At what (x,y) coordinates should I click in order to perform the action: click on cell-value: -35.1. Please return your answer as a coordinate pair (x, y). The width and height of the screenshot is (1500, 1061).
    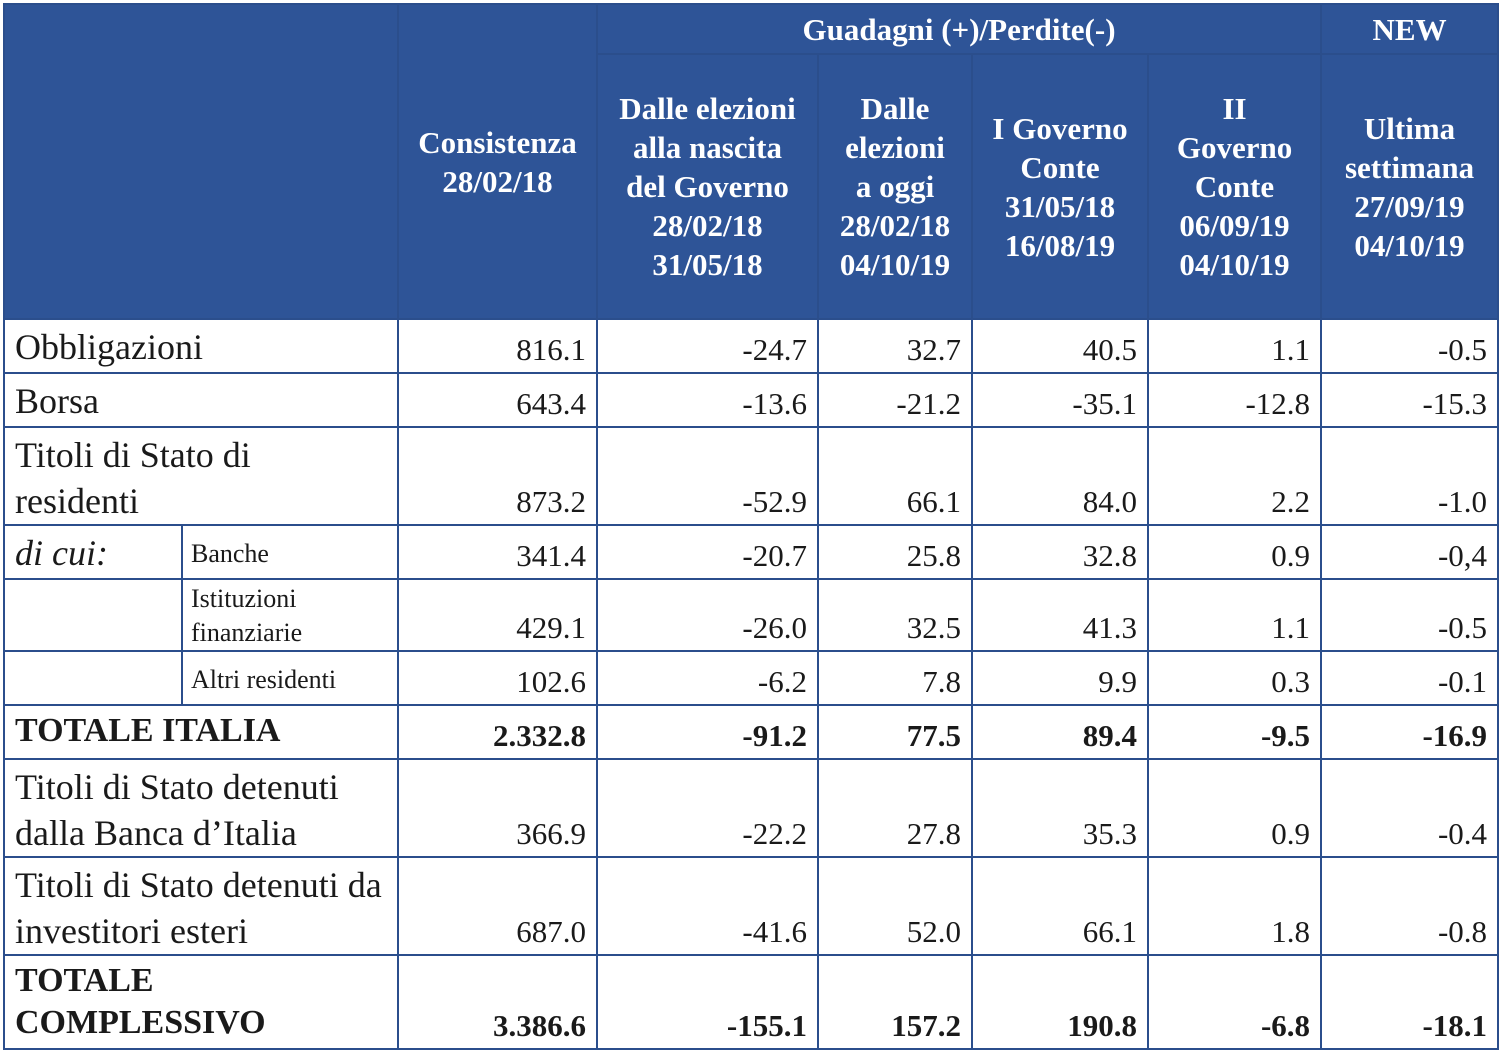
    Looking at the image, I should click on (1060, 400).